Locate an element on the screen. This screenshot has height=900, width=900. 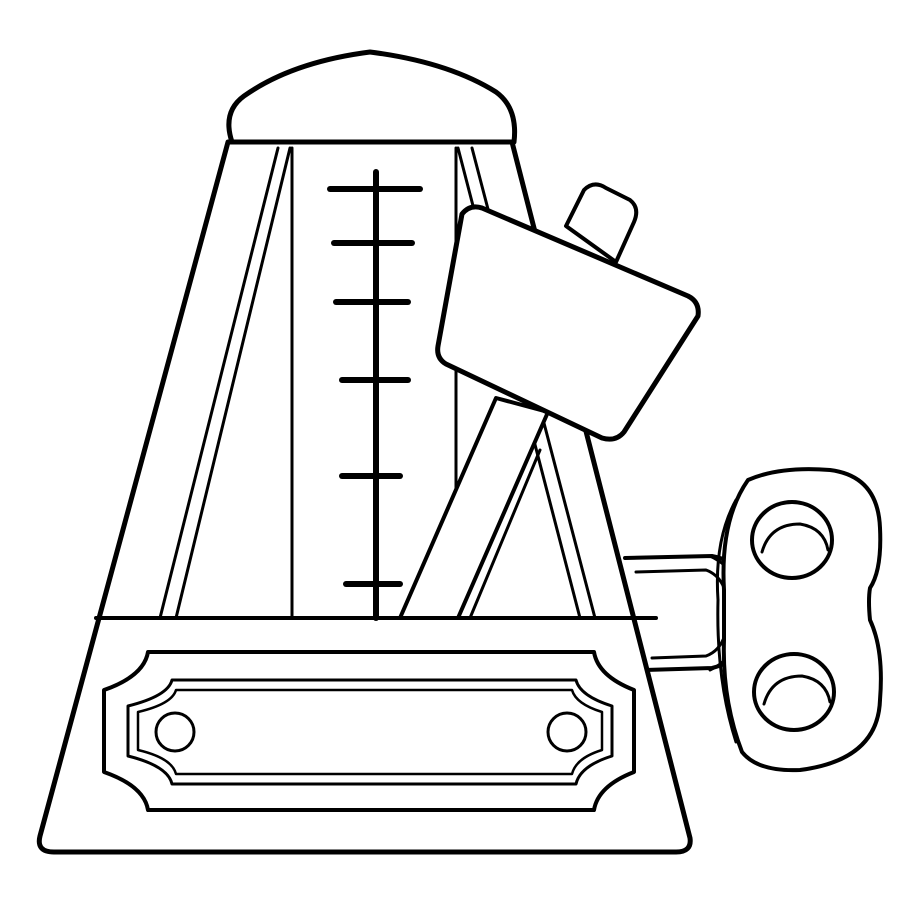
winding-key-hole-top is located at coordinates (792, 540).